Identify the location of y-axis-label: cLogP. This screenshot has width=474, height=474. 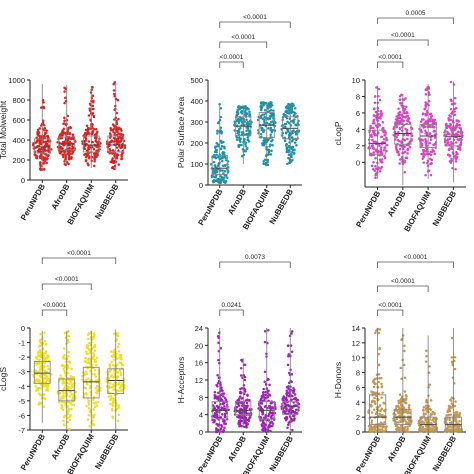
(338, 133).